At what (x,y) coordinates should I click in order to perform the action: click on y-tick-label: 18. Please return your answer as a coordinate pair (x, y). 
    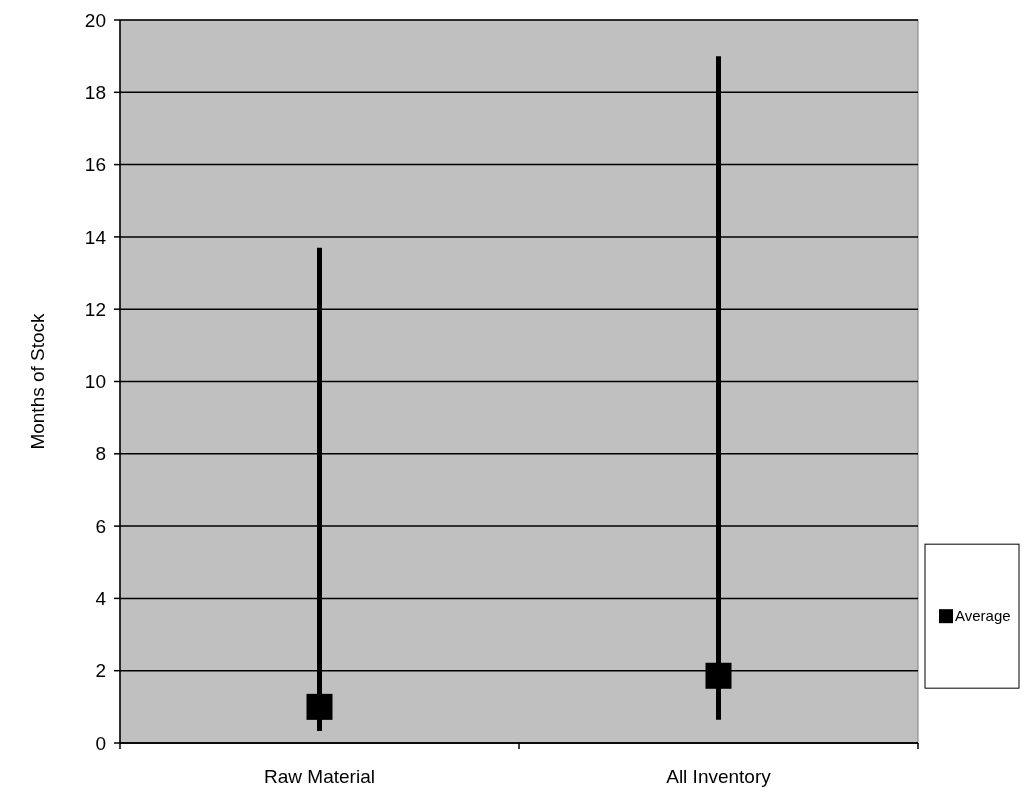
    Looking at the image, I should click on (95, 92).